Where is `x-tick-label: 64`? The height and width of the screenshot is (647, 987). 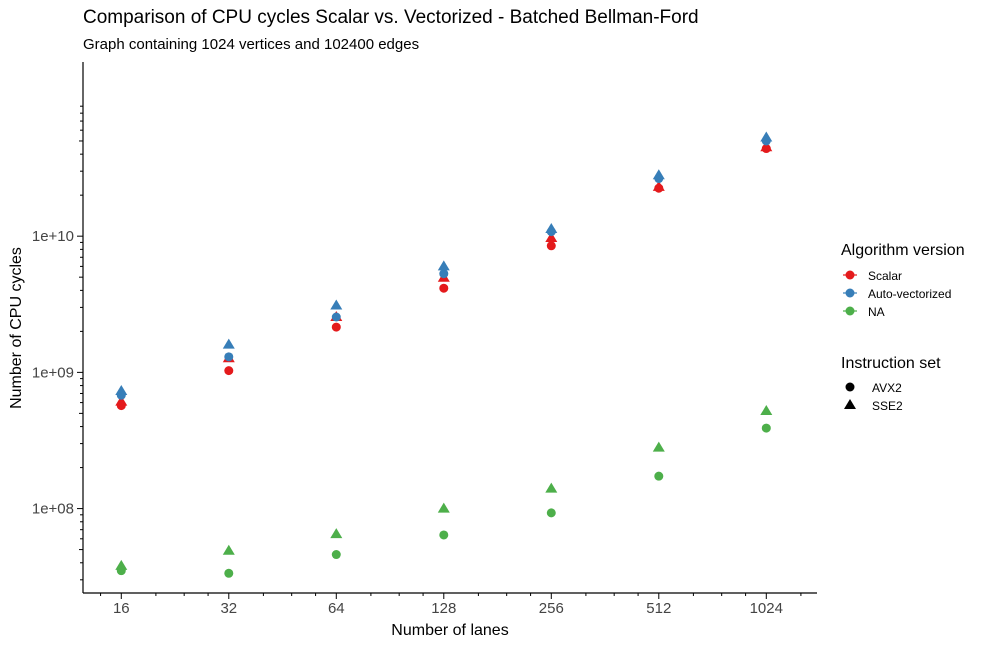 x-tick-label: 64 is located at coordinates (336, 608).